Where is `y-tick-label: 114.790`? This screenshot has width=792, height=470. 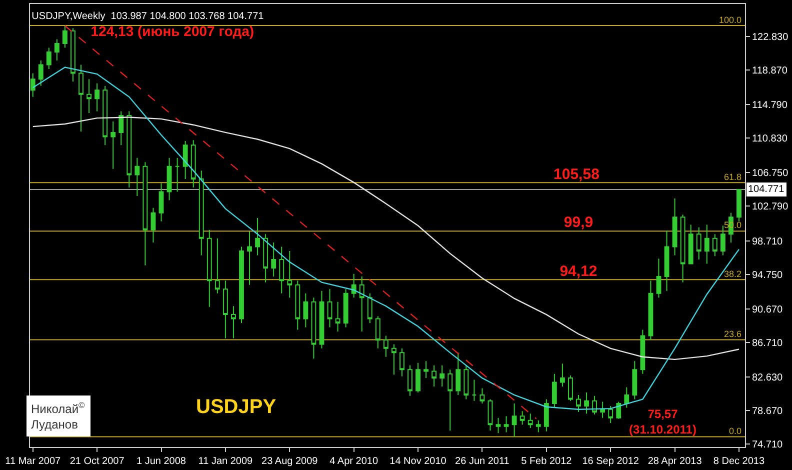 y-tick-label: 114.790 is located at coordinates (770, 106).